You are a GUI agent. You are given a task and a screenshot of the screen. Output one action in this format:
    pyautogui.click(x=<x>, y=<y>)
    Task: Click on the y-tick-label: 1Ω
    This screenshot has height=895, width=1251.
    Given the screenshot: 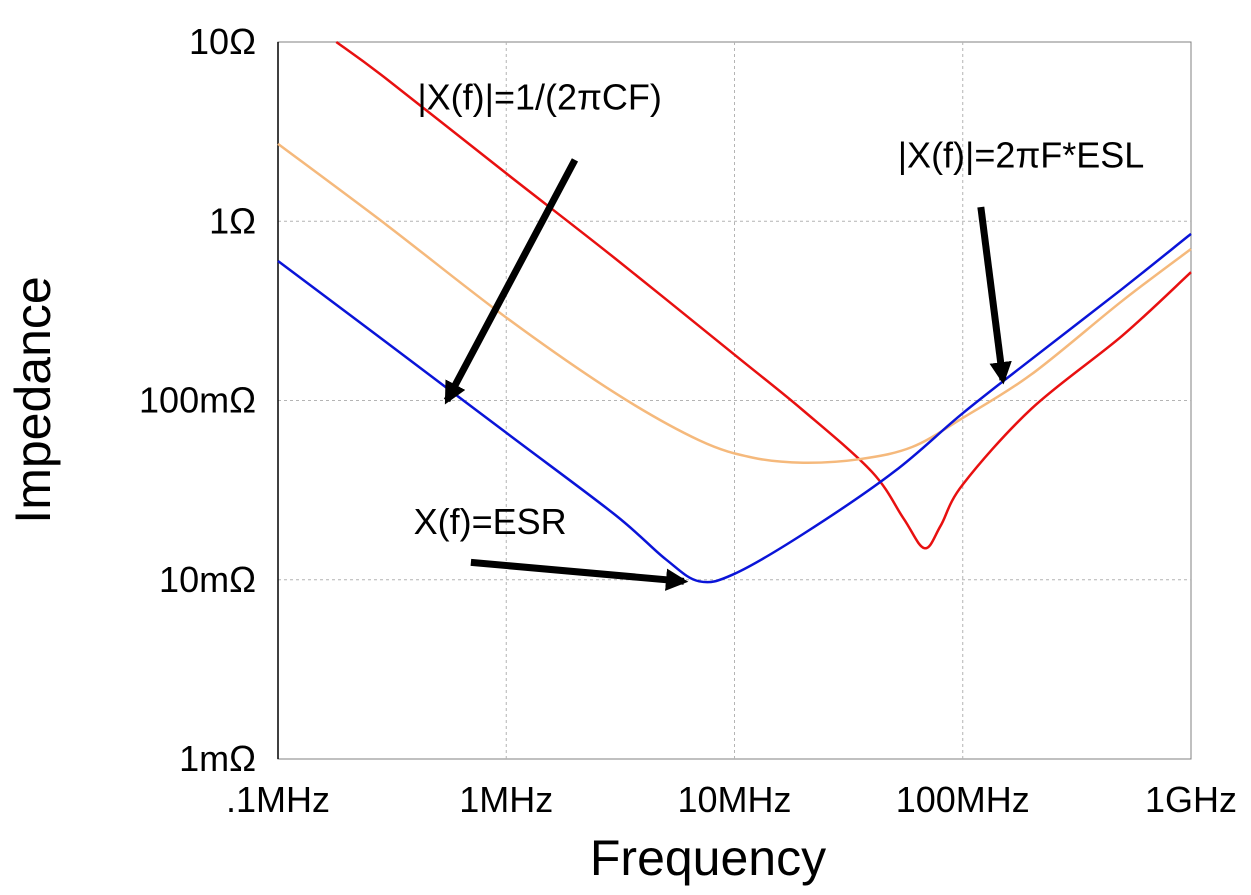 What is the action you would take?
    pyautogui.click(x=232, y=220)
    